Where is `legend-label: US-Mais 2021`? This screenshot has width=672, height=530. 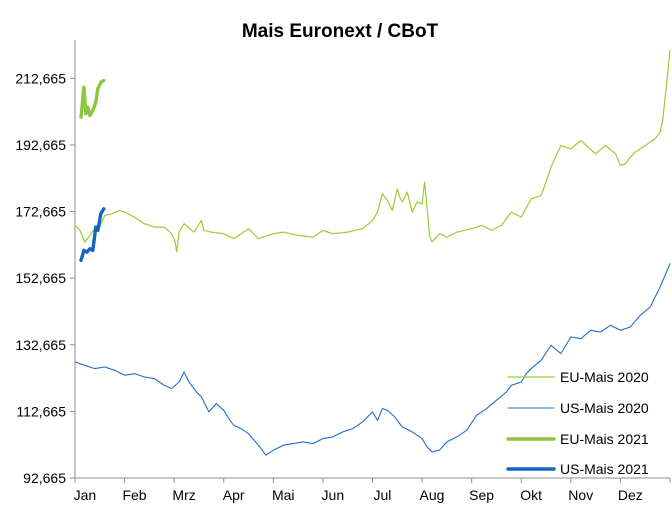
legend-label: US-Mais 2021 is located at coordinates (604, 469).